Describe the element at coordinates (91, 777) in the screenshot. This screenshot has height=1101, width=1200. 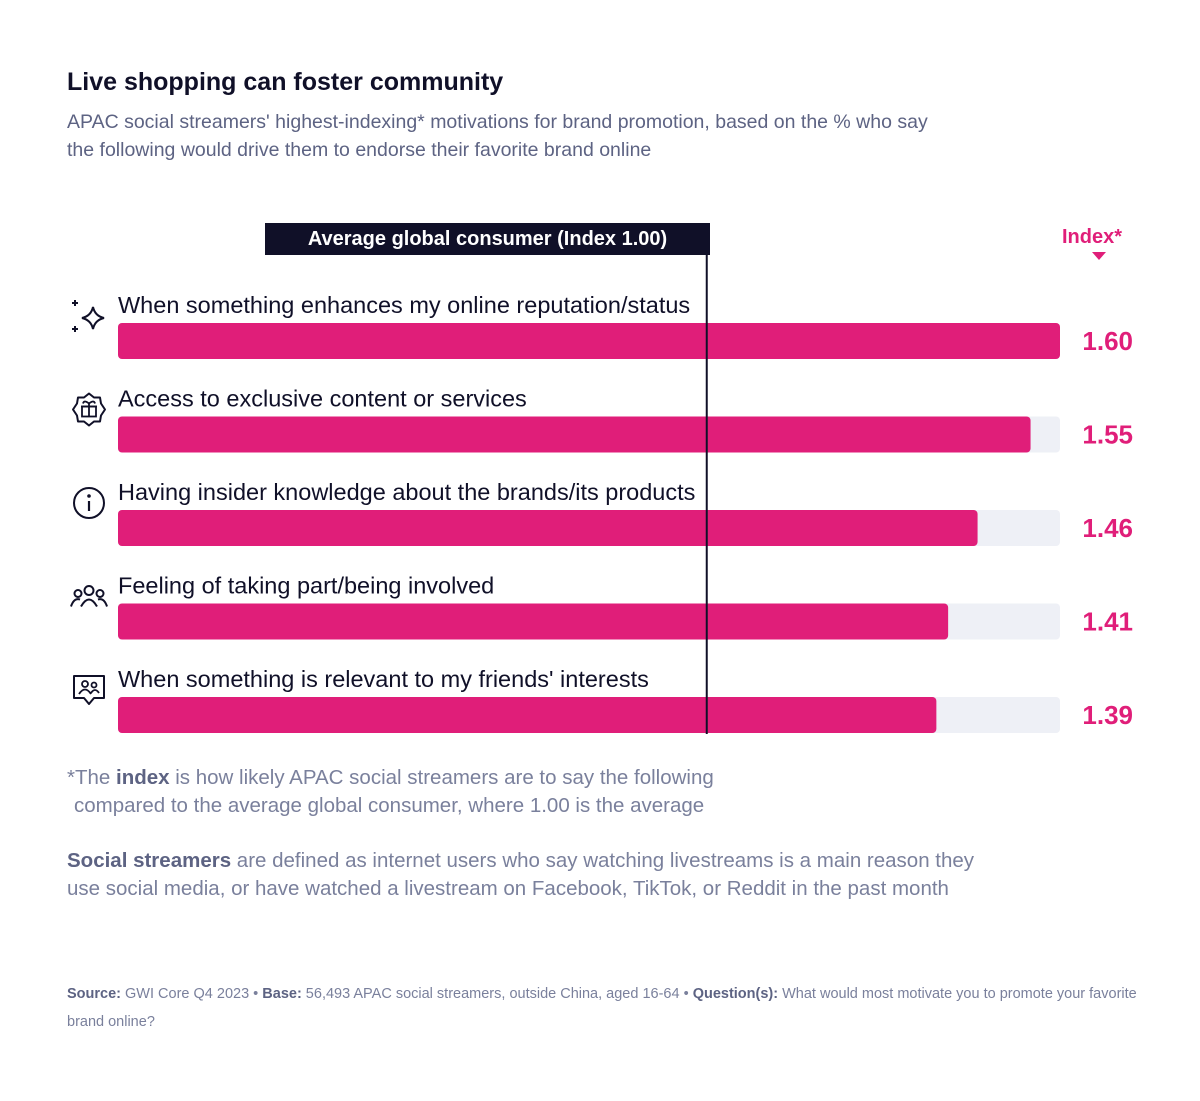
I see `index-footnote-prefix: *The` at that location.